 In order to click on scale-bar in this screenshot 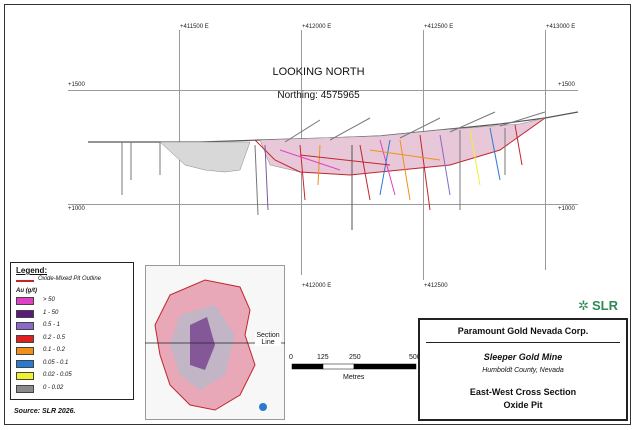, I will do `click(354, 366)`.